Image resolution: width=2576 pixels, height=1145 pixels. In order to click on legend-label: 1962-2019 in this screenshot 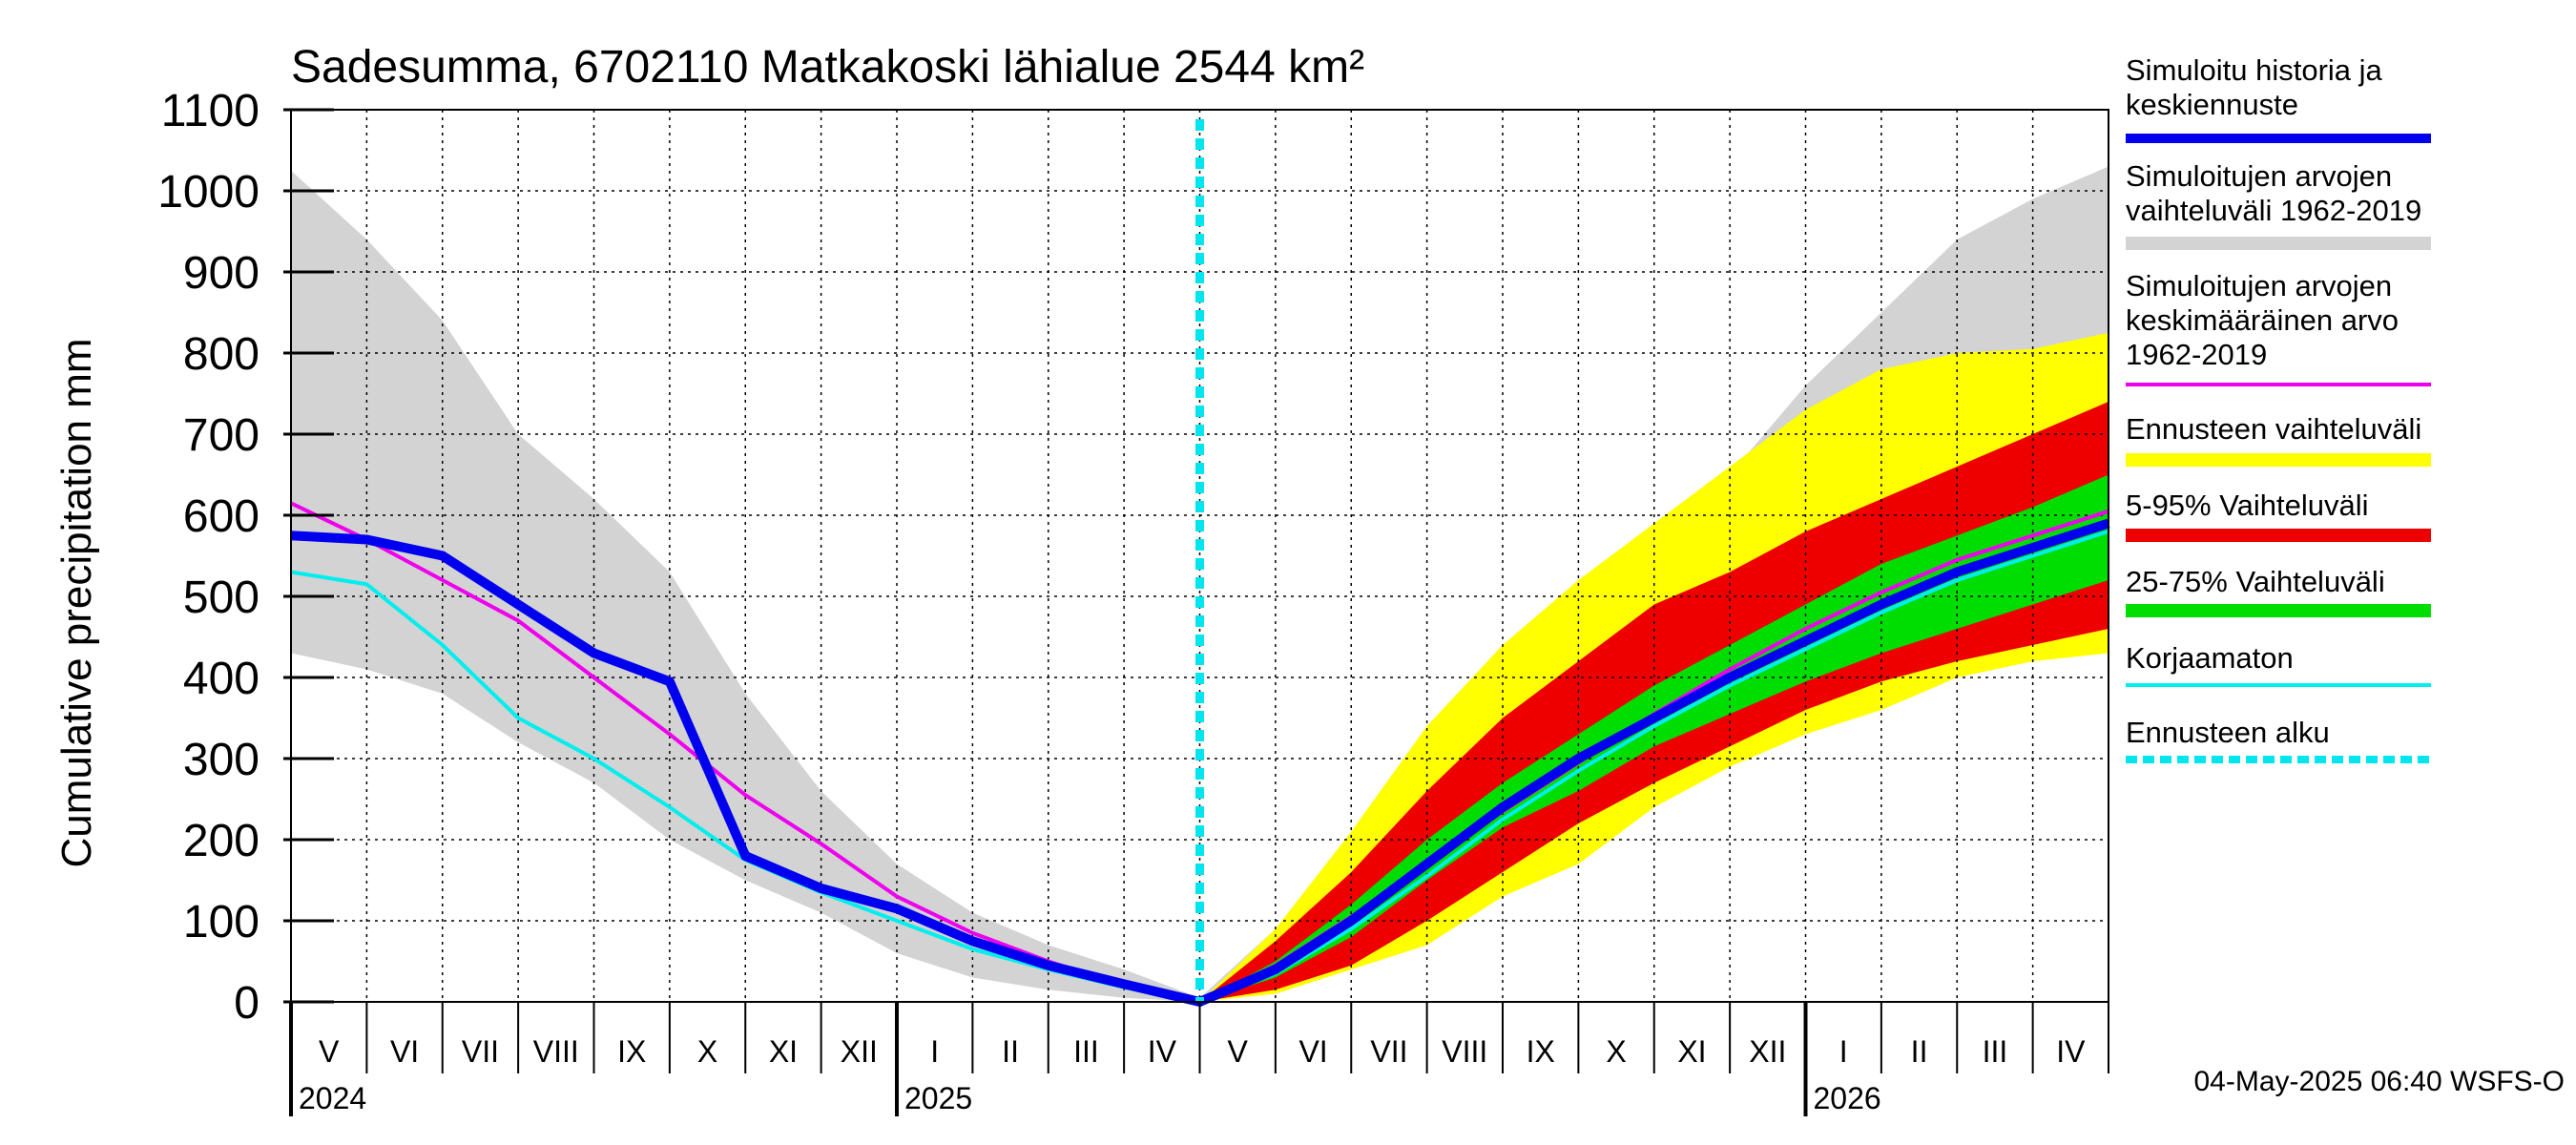, I will do `click(2196, 354)`.